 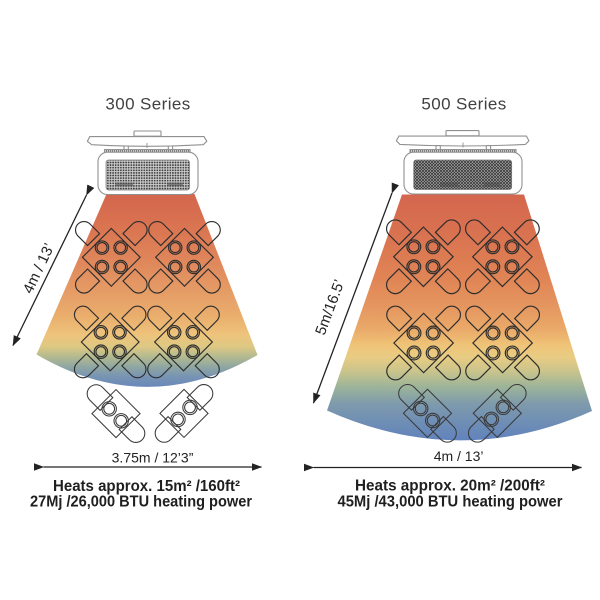 I want to click on svg-text: Heats approx. 15m² /160ft², so click(x=146, y=486).